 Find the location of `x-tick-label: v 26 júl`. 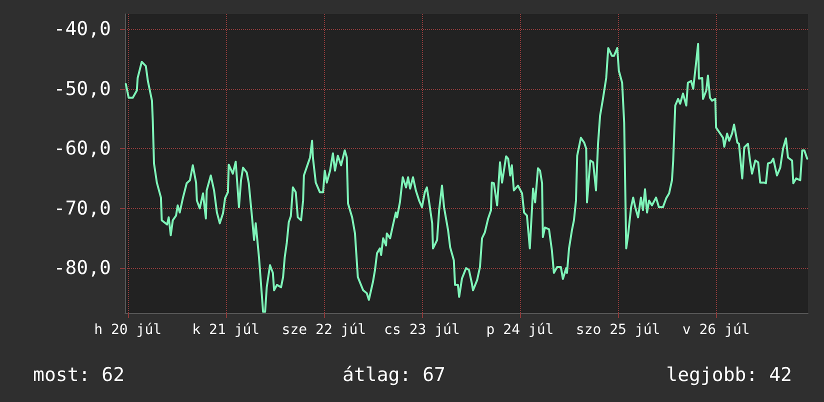

x-tick-label: v 26 júl is located at coordinates (716, 330).